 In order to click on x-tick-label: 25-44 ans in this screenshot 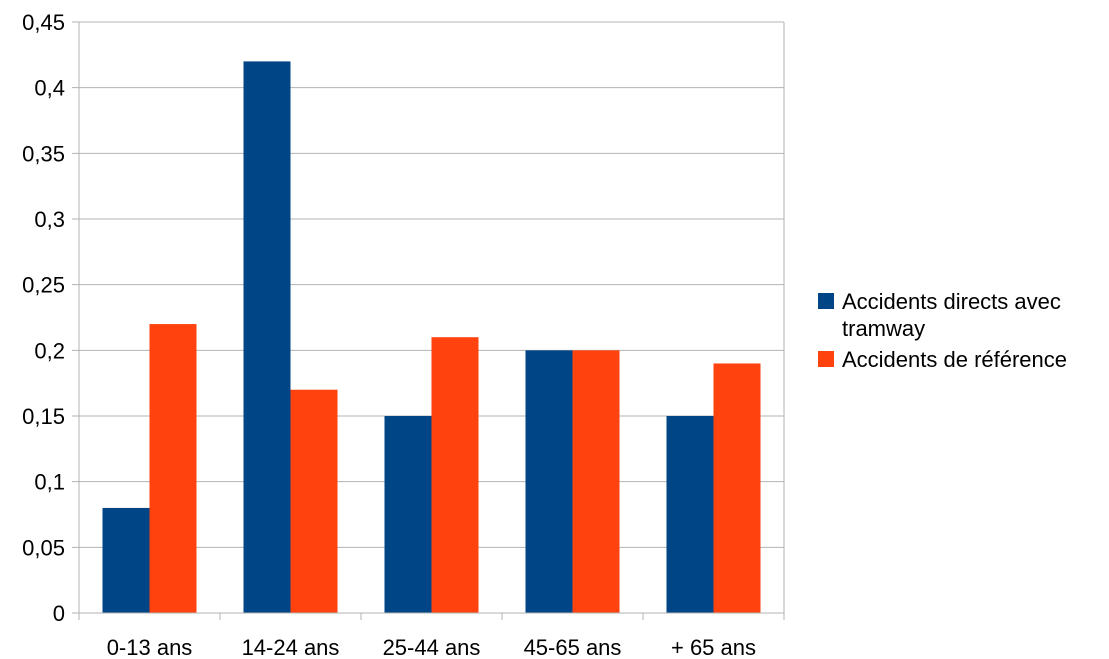, I will do `click(432, 647)`.